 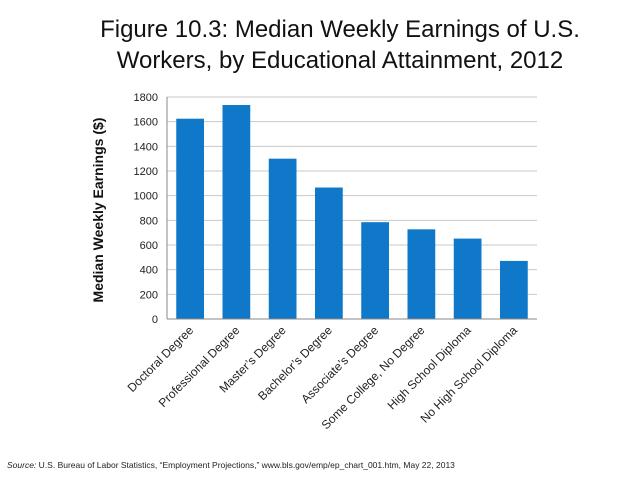 I want to click on x-tick-label: High School Diploma, so click(x=429, y=367).